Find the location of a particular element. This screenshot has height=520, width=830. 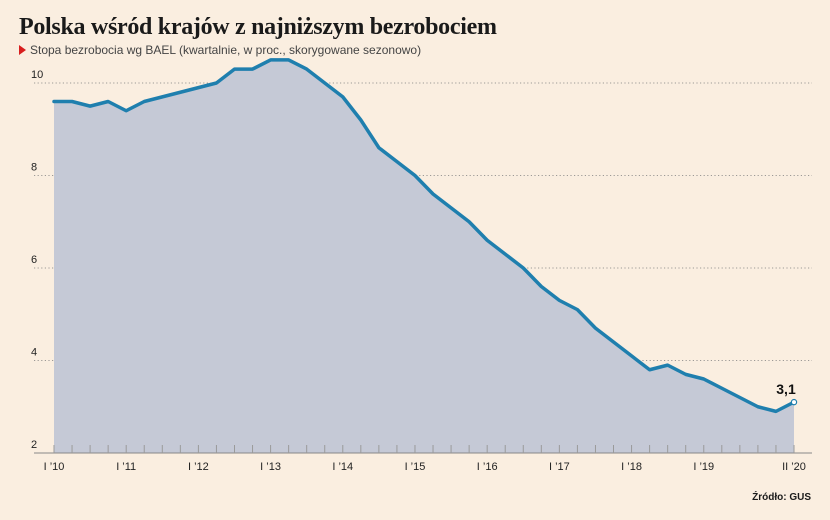

y-tick-label-8: 8 is located at coordinates (34, 168).